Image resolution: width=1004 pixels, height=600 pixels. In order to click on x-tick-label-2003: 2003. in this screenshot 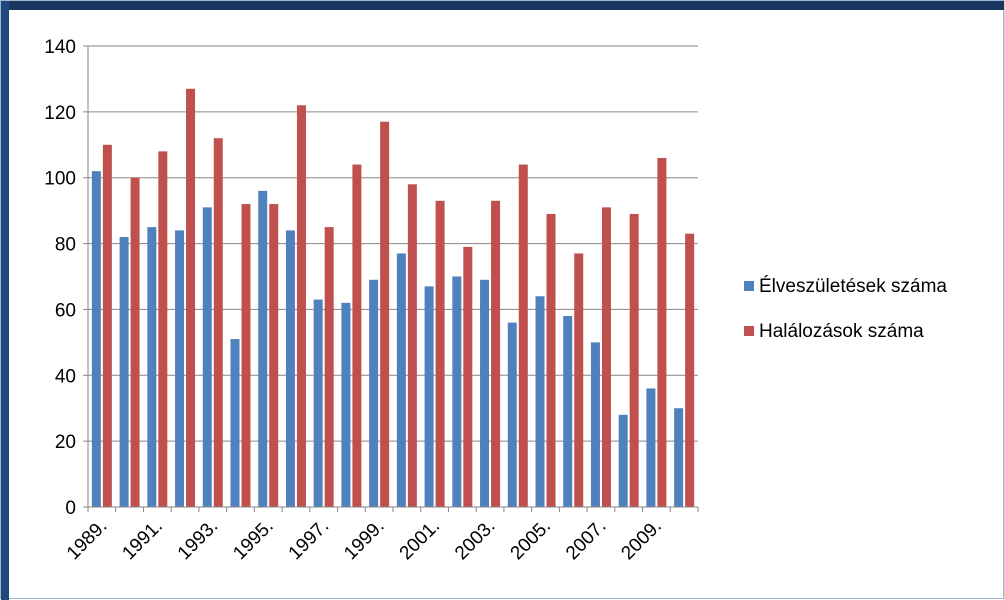, I will do `click(475, 540)`.